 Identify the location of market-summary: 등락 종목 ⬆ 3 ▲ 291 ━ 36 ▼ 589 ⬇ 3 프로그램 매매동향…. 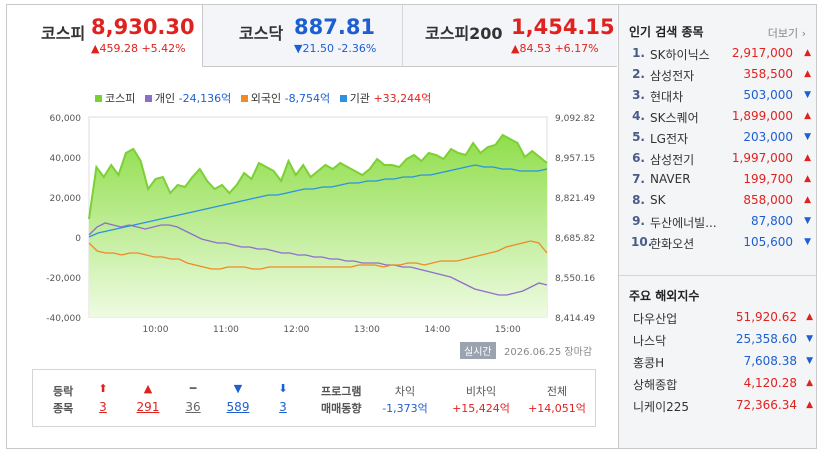
(314, 398).